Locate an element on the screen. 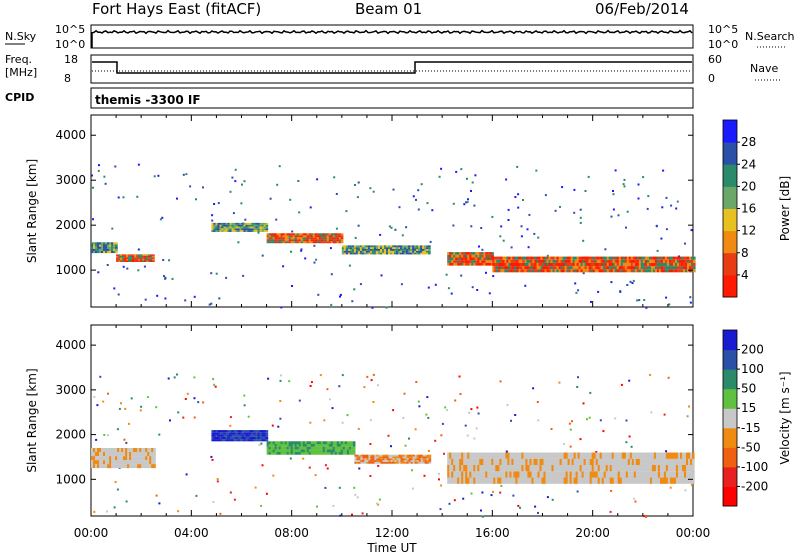 This screenshot has width=800, height=558. power-colorbar-label: 28 is located at coordinates (748, 142).